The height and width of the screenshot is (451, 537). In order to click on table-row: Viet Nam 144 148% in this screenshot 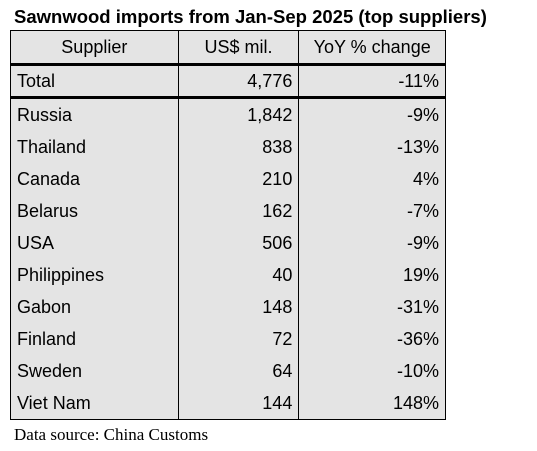, I will do `click(228, 403)`.